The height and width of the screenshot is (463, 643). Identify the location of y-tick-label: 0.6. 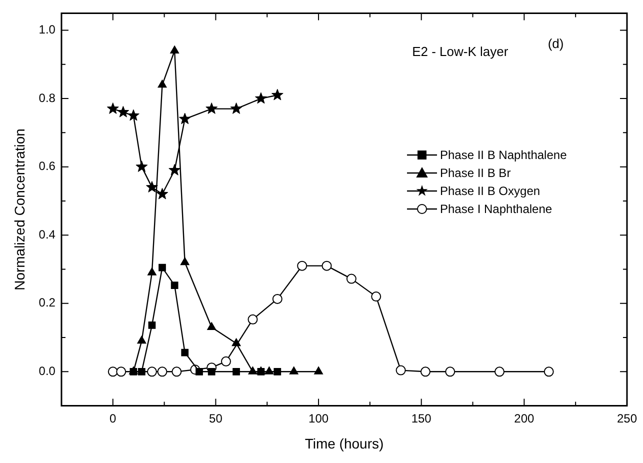
(47, 166).